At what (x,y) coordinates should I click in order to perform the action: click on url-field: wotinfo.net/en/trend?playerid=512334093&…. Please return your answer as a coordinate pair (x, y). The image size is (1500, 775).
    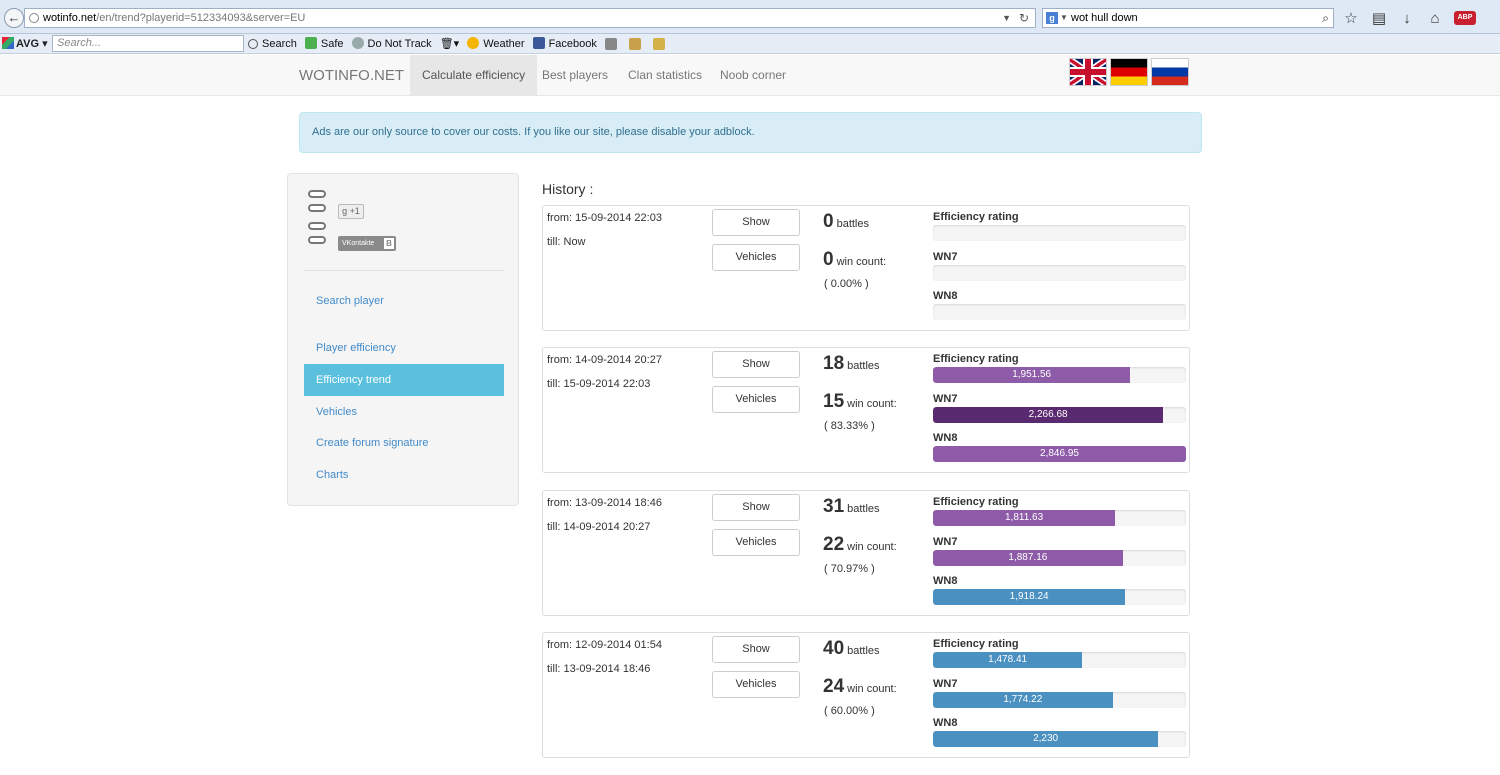
    Looking at the image, I should click on (530, 18).